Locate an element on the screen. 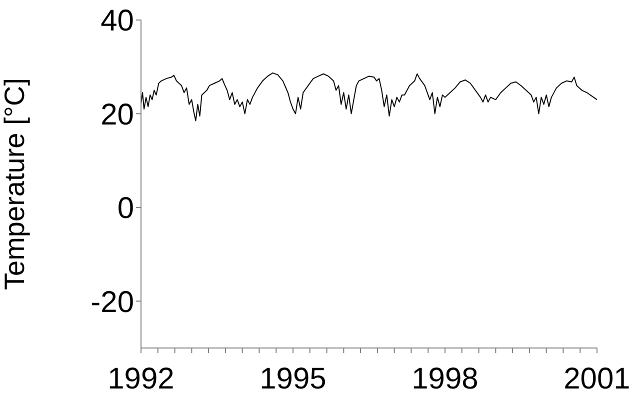 Image resolution: width=629 pixels, height=417 pixels. line-series is located at coordinates (369, 97).